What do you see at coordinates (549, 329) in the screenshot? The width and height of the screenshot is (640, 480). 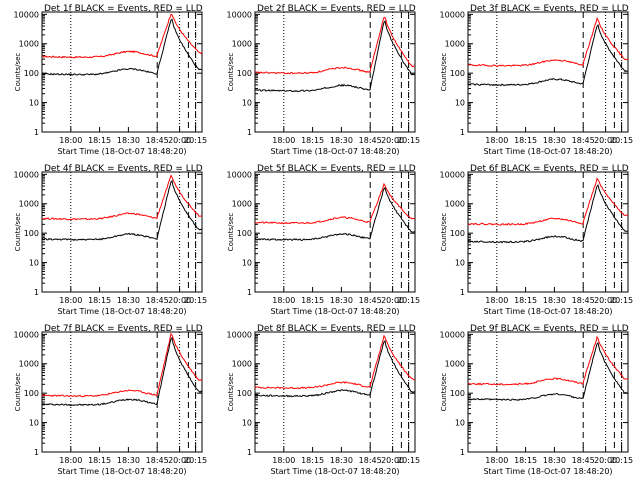 I see `panel-title: Det 9f BLACK = Events, RED = LLD` at bounding box center [549, 329].